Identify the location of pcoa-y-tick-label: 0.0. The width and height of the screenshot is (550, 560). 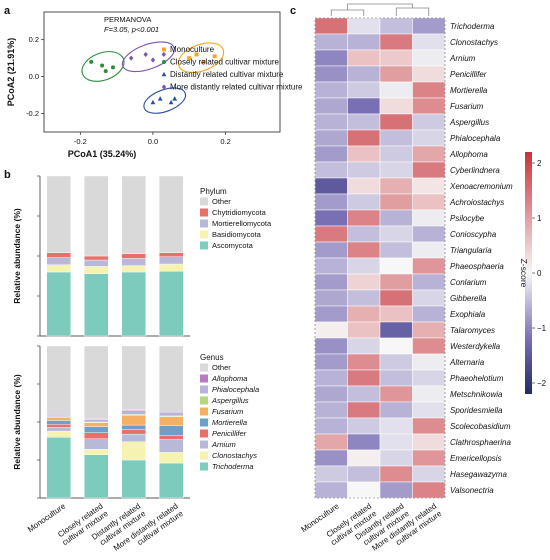
(34, 76).